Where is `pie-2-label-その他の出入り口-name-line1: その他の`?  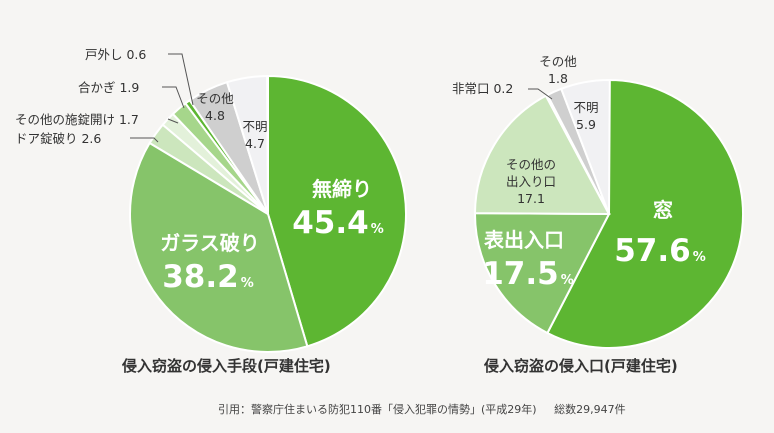 pie-2-label-その他の出入り口-name-line1: その他の is located at coordinates (531, 164).